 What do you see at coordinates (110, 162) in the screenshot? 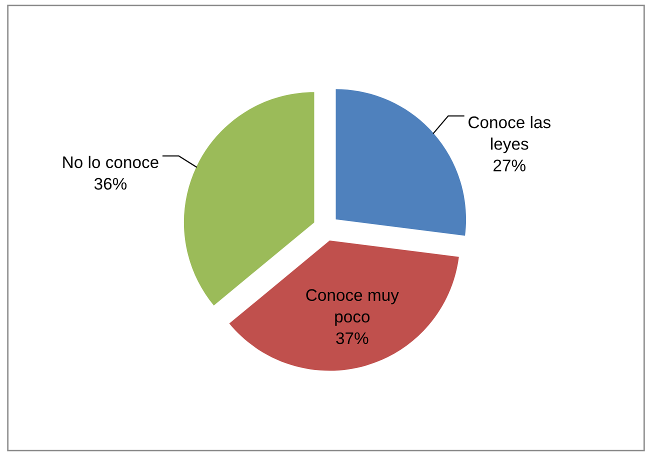
I see `slice-label: No lo conoce` at bounding box center [110, 162].